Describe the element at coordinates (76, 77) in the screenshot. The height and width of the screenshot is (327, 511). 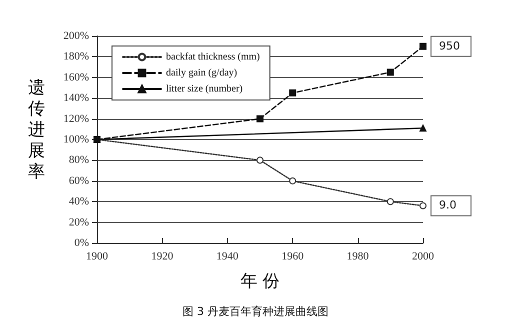
I see `y-tick-label: 160%` at that location.